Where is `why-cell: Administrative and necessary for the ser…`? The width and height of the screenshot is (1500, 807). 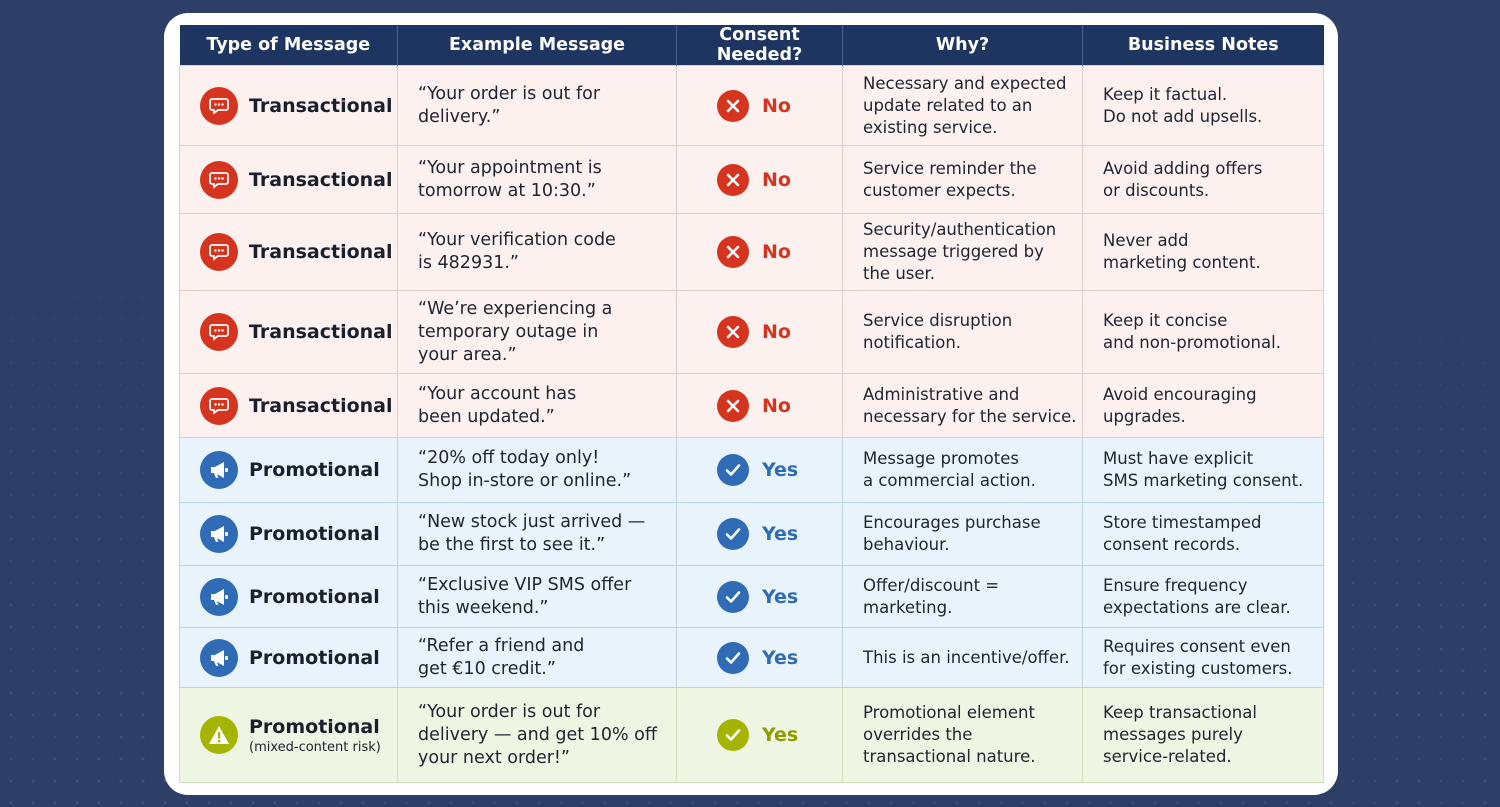
why-cell: Administrative and necessary for the ser… is located at coordinates (962, 405).